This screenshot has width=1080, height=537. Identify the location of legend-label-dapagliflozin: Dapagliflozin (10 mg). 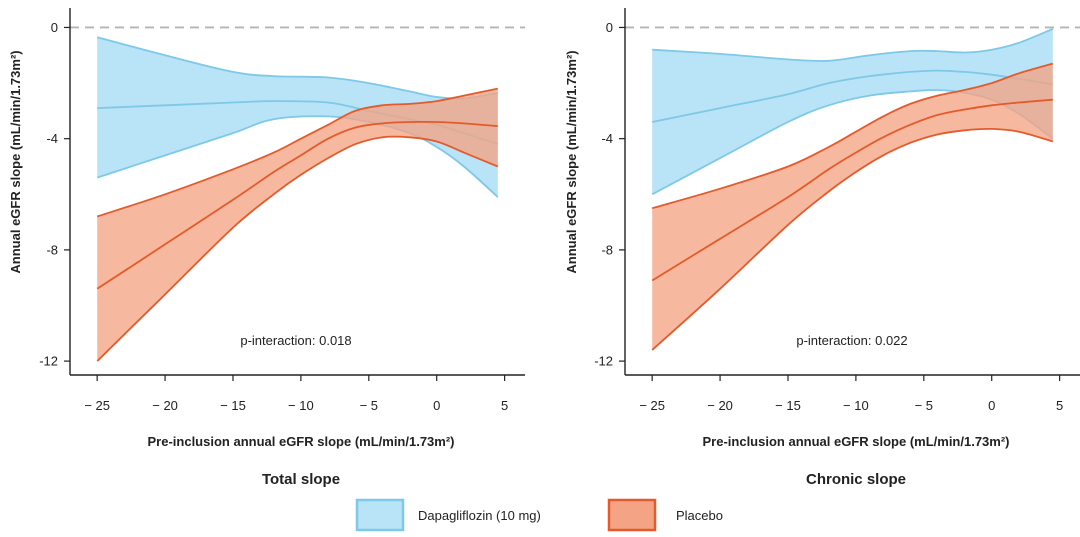
(479, 515).